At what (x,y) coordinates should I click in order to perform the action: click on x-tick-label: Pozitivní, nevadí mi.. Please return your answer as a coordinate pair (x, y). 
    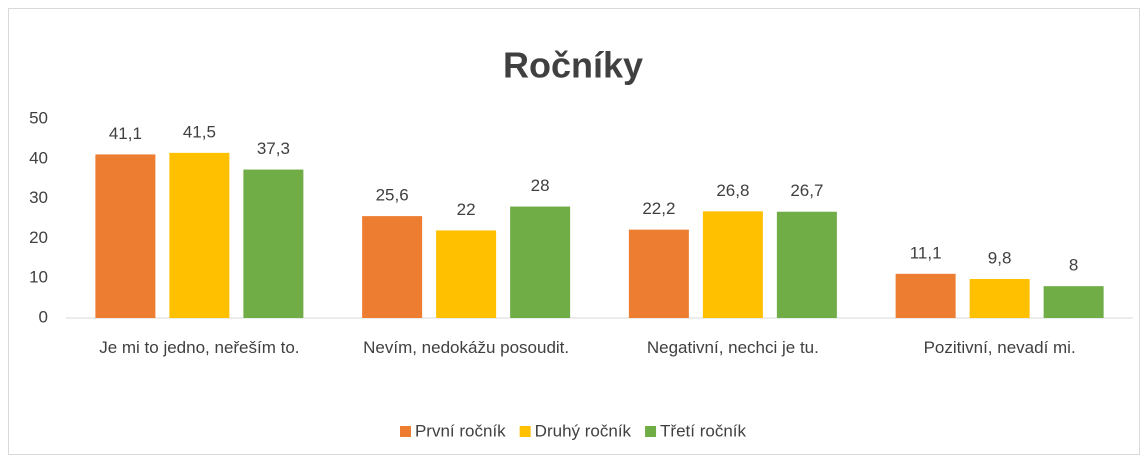
    Looking at the image, I should click on (999, 347).